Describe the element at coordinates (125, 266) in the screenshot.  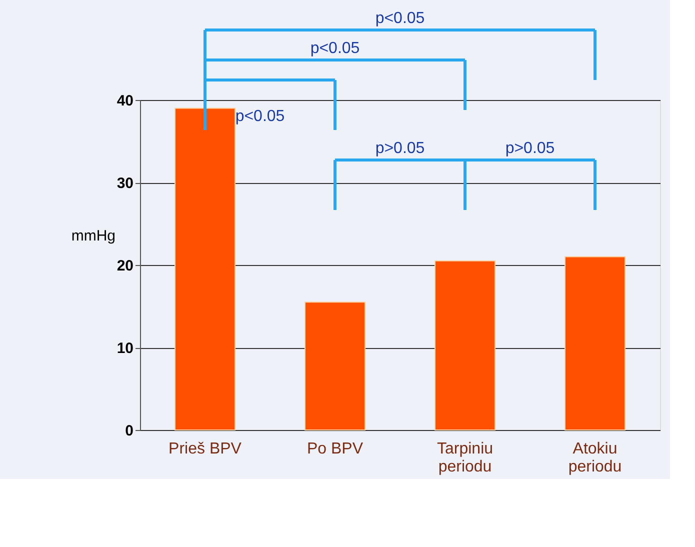
I see `y-tick-label: 20` at that location.